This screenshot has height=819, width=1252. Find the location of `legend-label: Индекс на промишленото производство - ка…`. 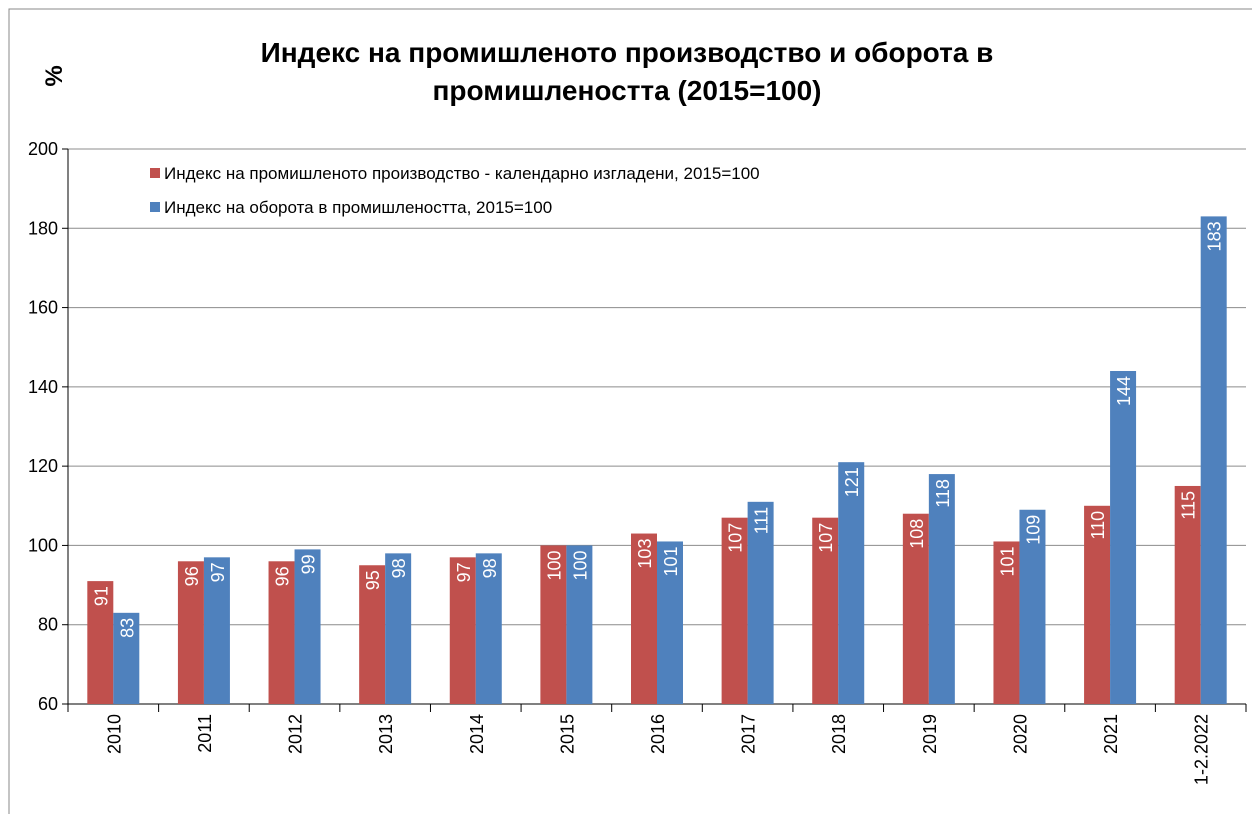

legend-label: Индекс на промишленото производство - ка… is located at coordinates (462, 173).